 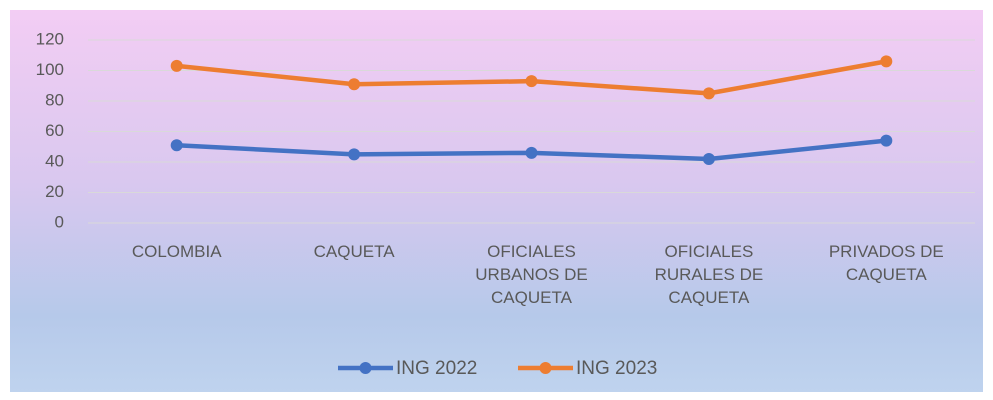 I want to click on y-tick-label: 80, so click(x=54, y=99).